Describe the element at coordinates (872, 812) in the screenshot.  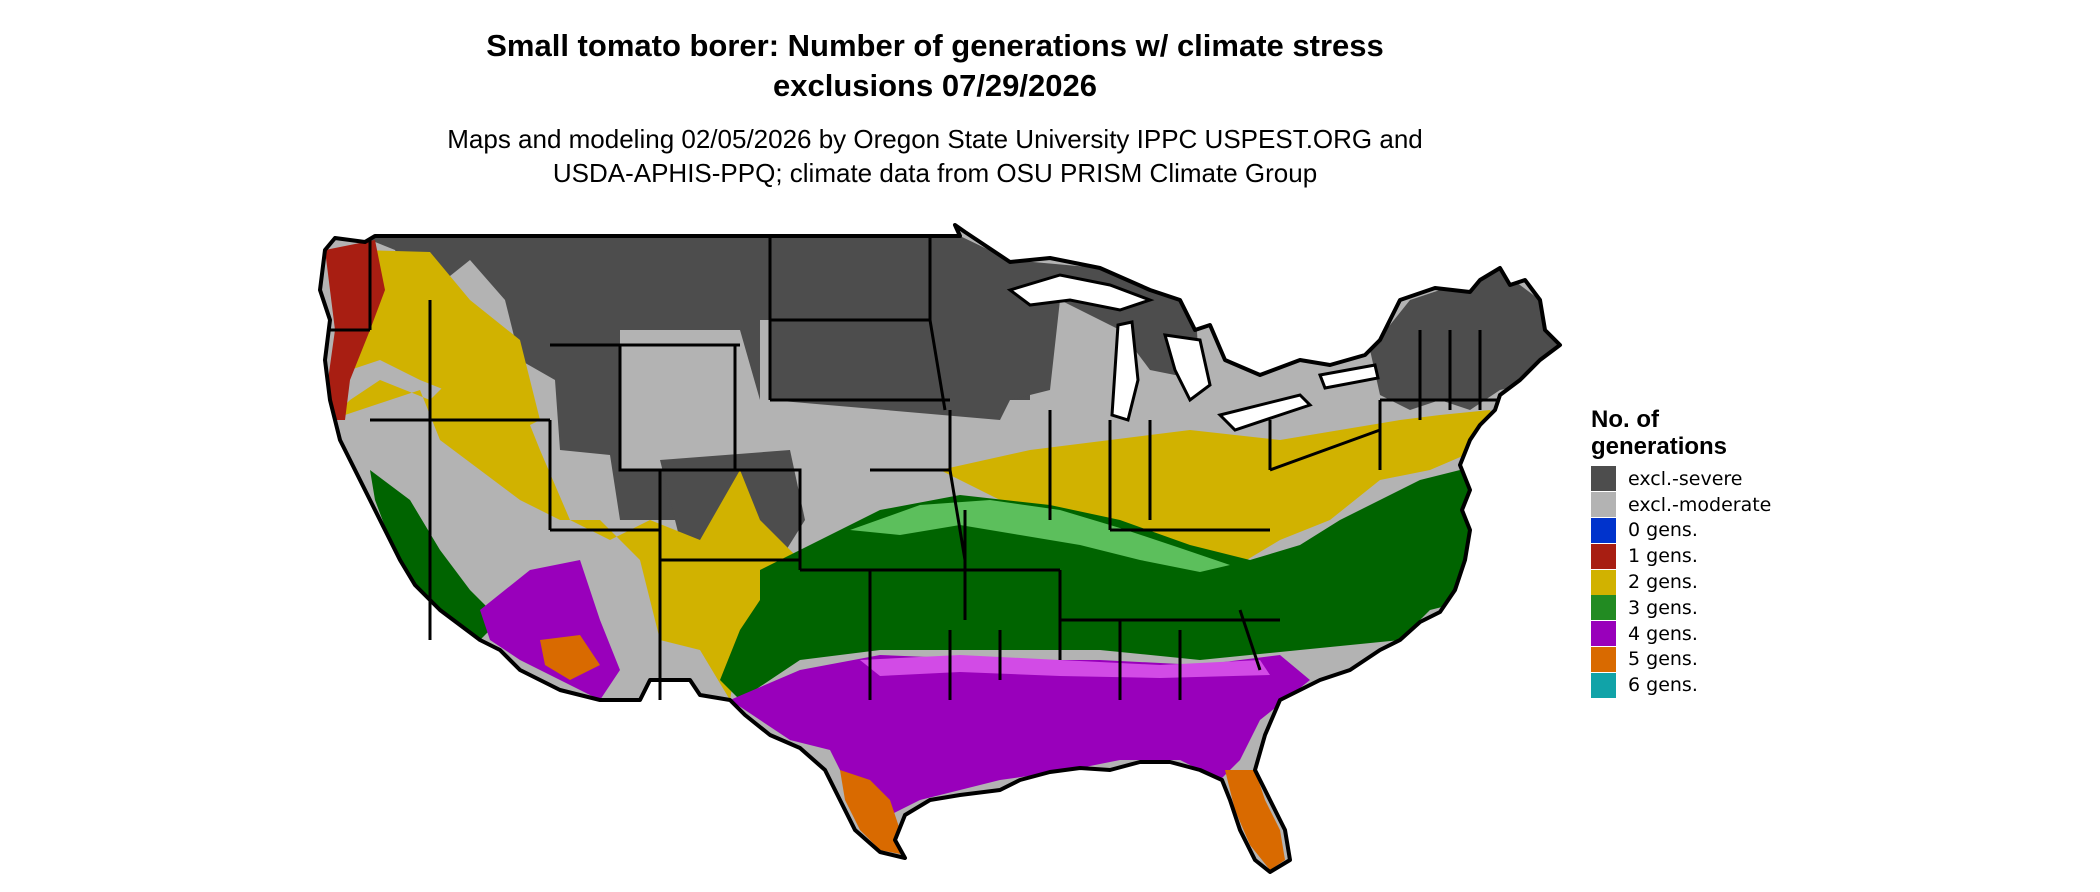
I see `region-5-gens-south-texas` at that location.